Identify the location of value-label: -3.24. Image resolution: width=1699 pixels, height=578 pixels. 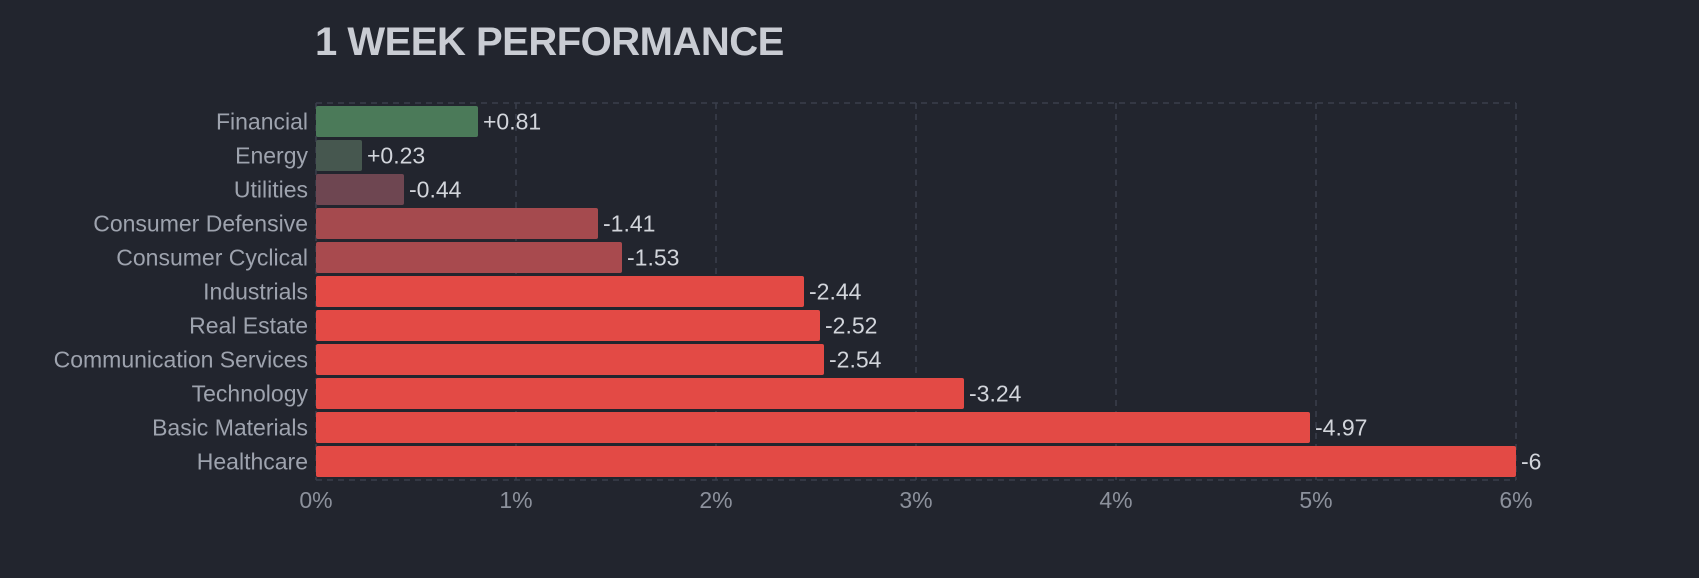
(995, 394).